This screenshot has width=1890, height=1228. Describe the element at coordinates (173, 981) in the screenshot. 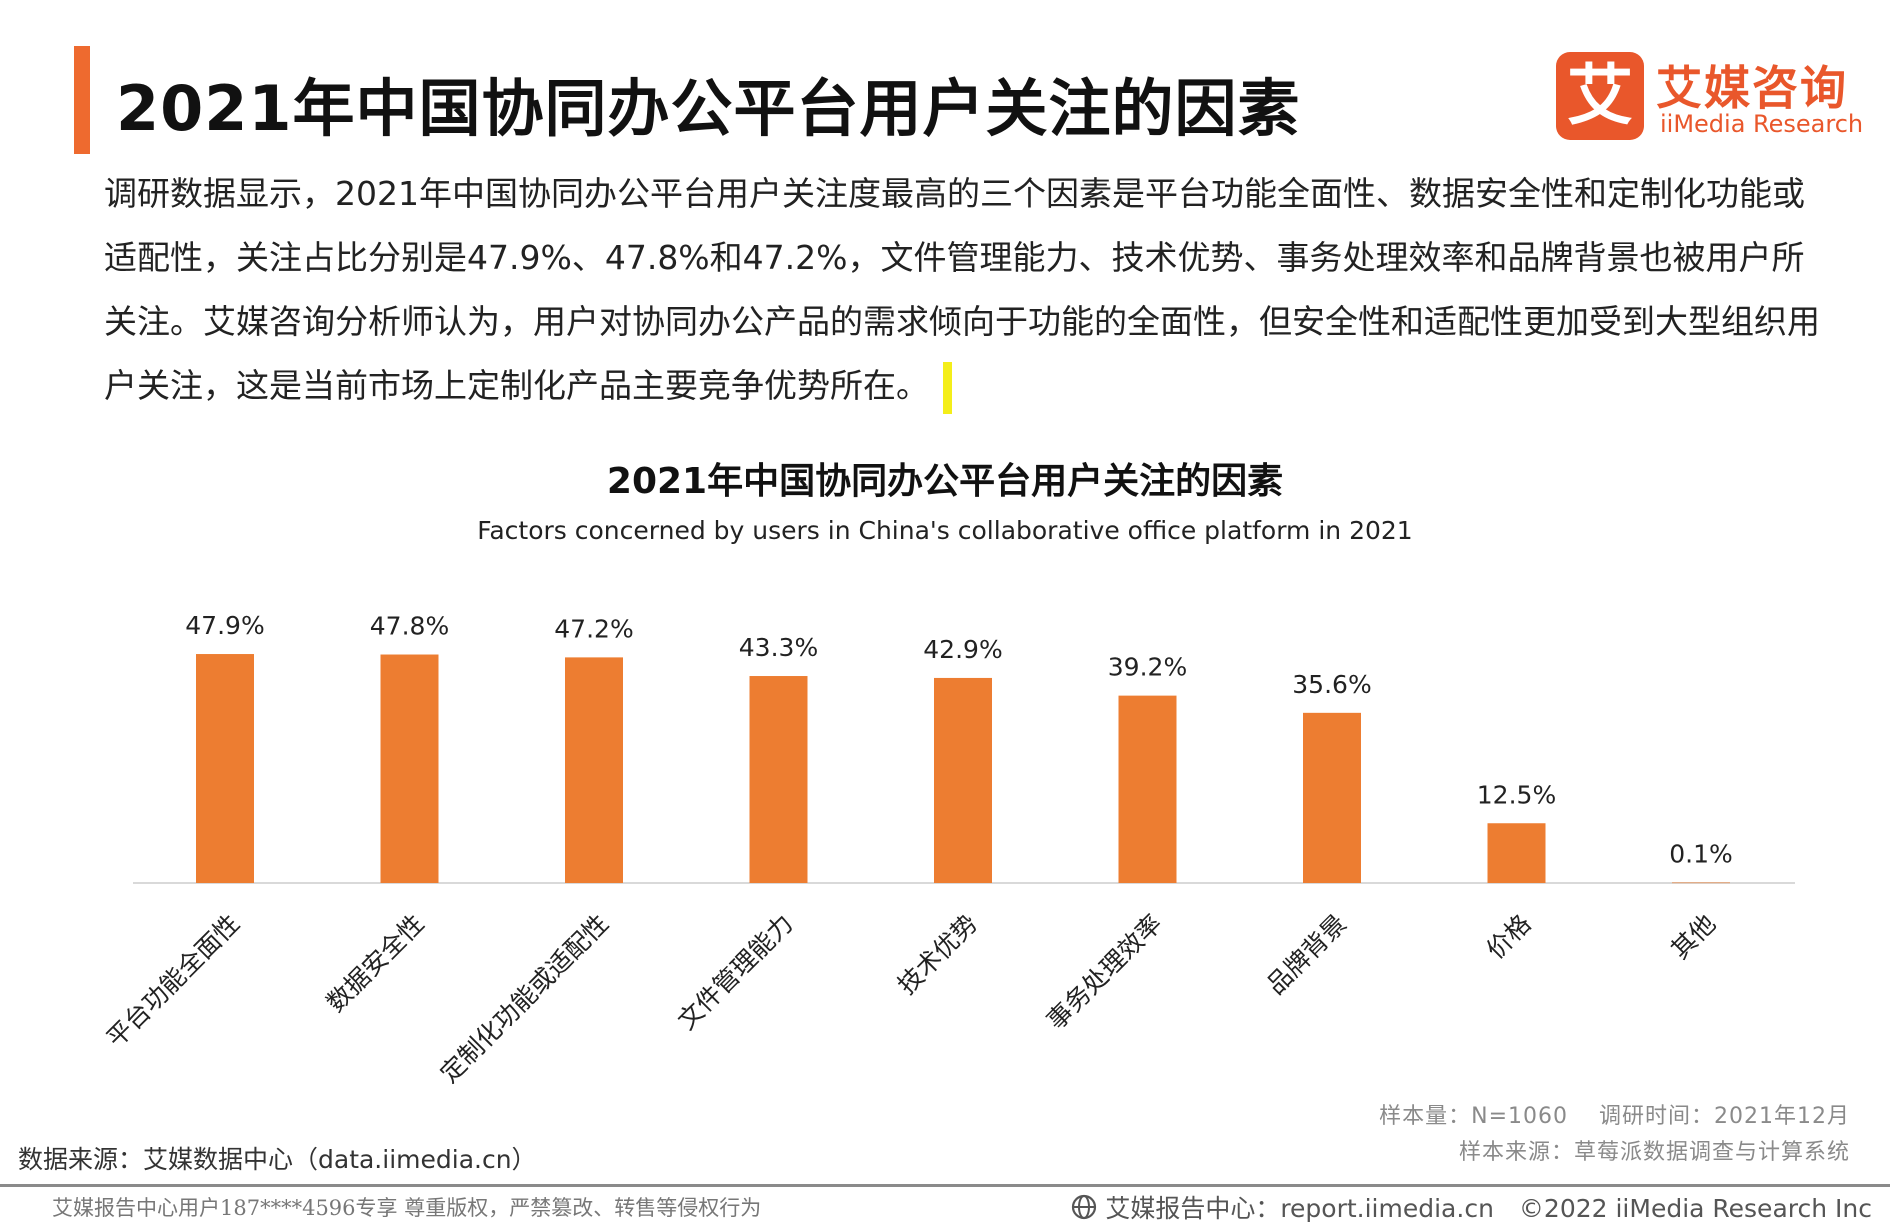

I see `category-label: 平台功能全面性` at that location.